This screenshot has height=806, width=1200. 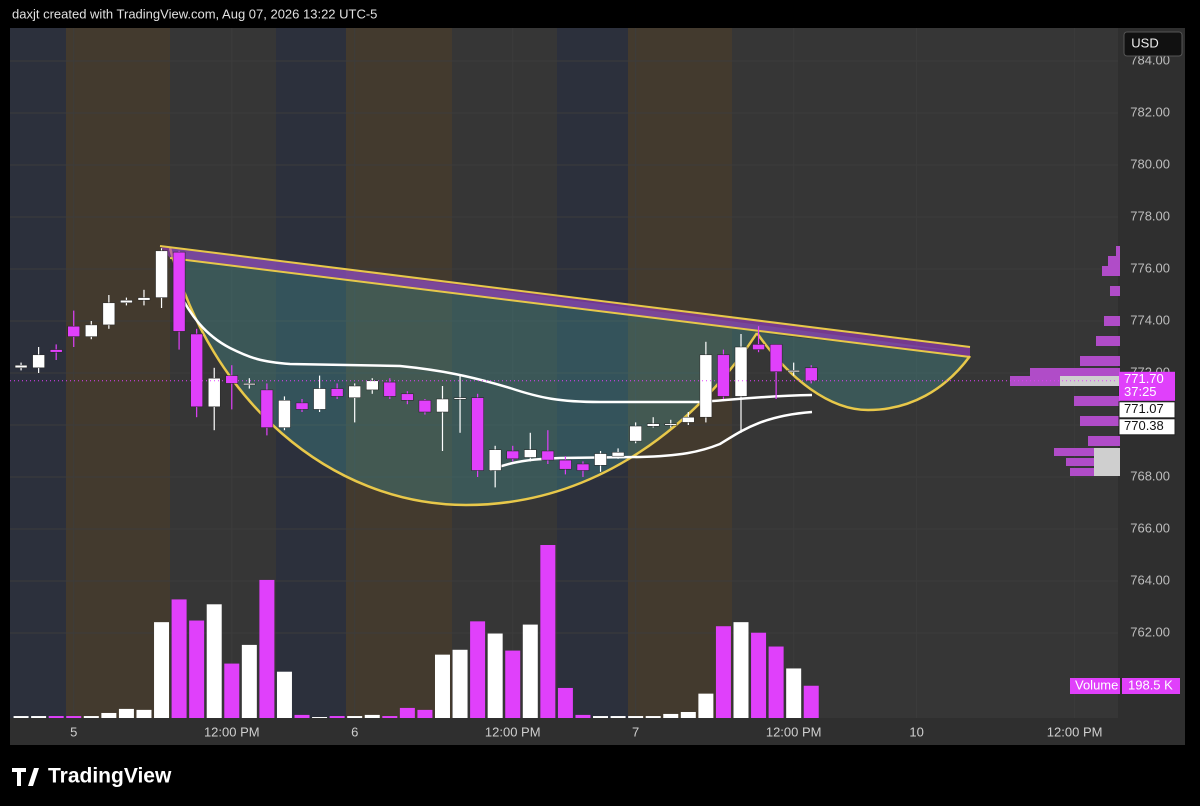 I want to click on last-price-label: 771.70, so click(x=1144, y=378).